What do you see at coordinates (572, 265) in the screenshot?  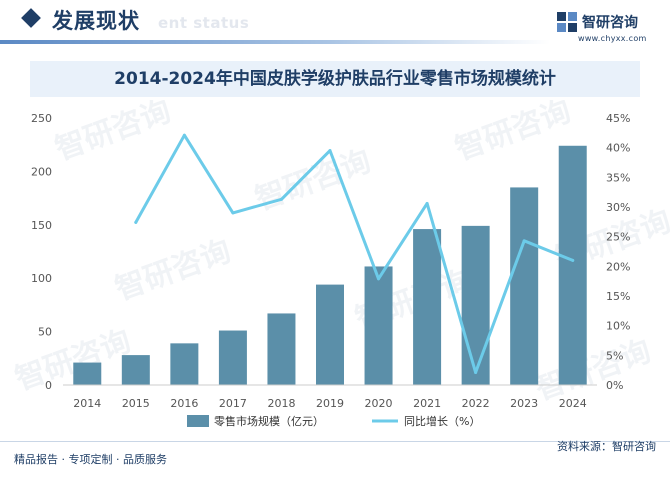 I see `bar-2024` at bounding box center [572, 265].